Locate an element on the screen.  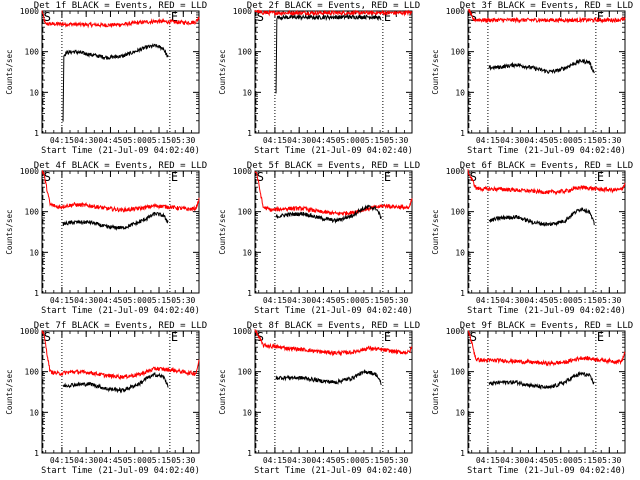
panel-title: Det 6f BLACK = Events, RED = LLD is located at coordinates (546, 166).